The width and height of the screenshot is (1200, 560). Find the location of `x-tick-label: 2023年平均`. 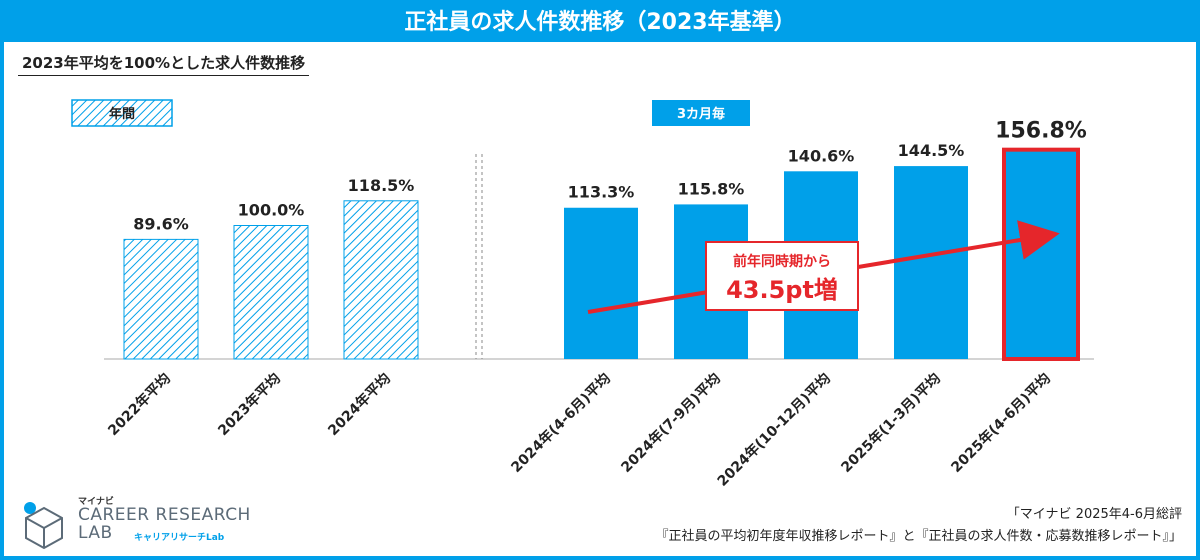

x-tick-label: 2023年平均 is located at coordinates (249, 404).